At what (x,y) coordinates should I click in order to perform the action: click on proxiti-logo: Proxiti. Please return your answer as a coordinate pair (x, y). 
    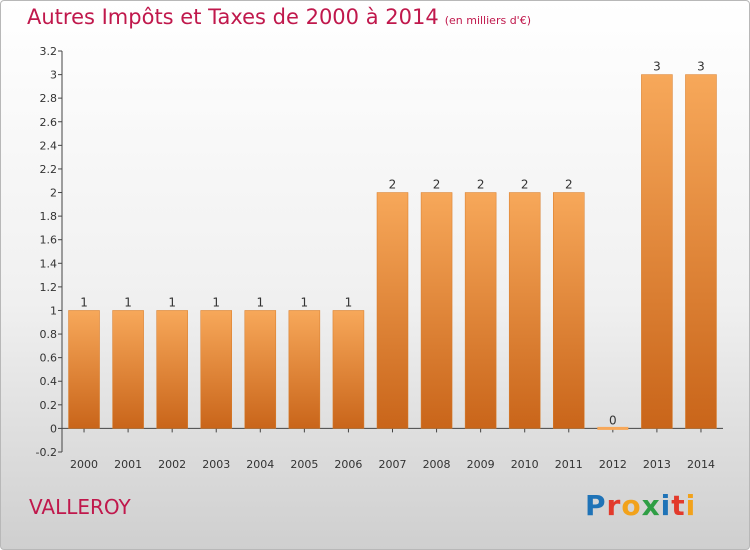
    Looking at the image, I should click on (640, 505).